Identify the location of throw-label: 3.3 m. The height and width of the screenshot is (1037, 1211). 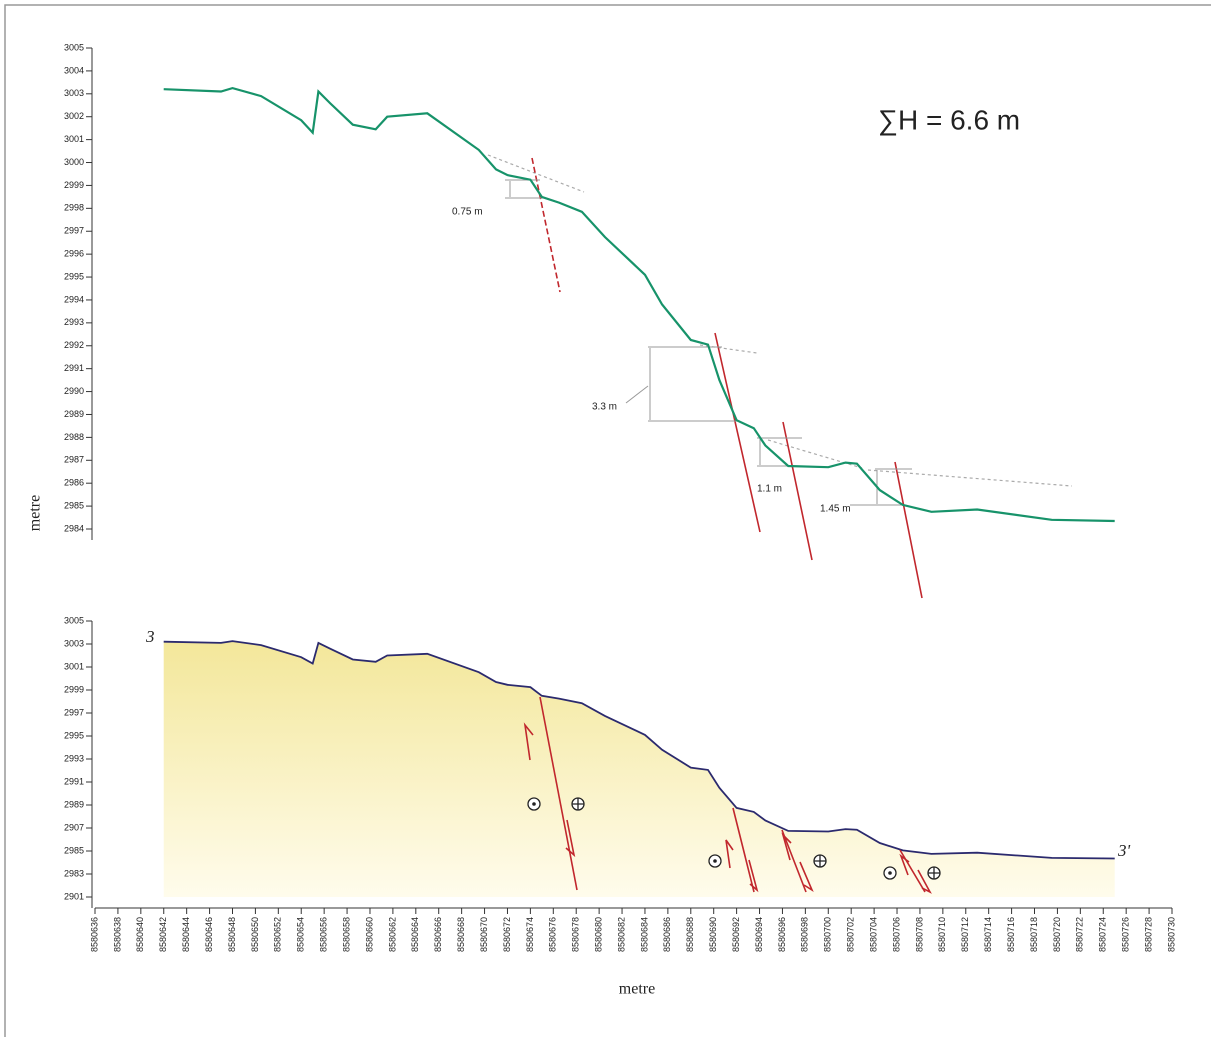
(604, 407).